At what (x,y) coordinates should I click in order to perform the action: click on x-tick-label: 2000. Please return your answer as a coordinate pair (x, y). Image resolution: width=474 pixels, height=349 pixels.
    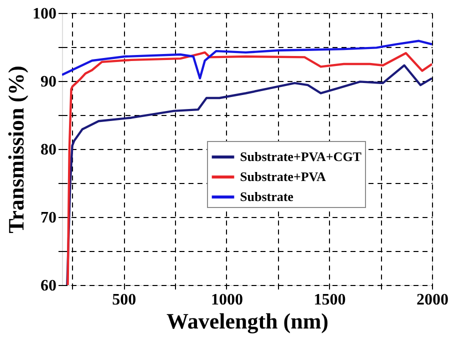
    Looking at the image, I should click on (432, 300).